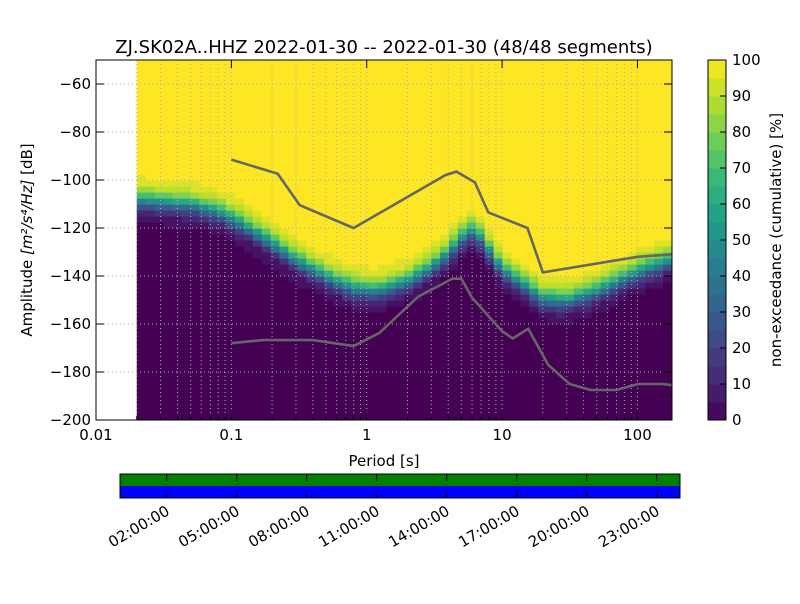  I want to click on noise-model-high-line, so click(451, 216).